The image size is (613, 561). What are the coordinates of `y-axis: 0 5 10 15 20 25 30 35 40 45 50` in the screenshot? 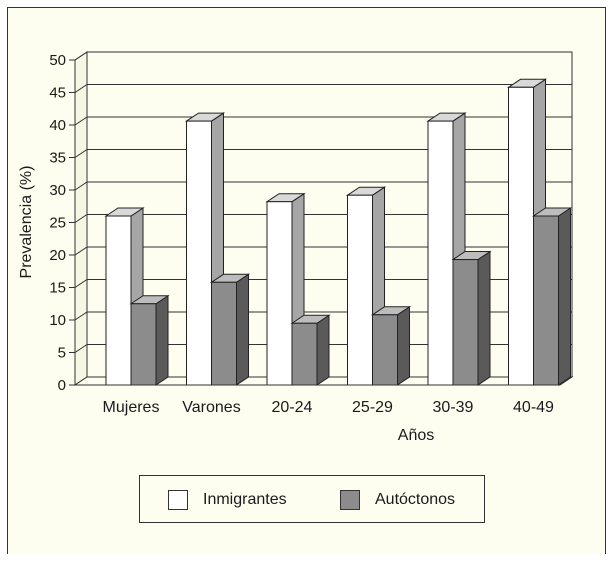 It's located at (62, 223).